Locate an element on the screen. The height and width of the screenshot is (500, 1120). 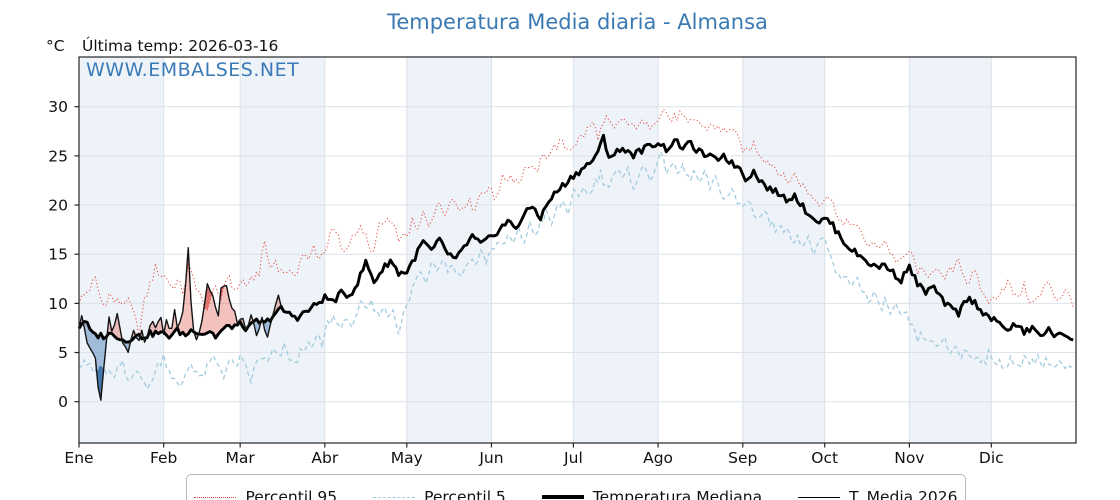
y-tick-label: 30 is located at coordinates (58, 107).